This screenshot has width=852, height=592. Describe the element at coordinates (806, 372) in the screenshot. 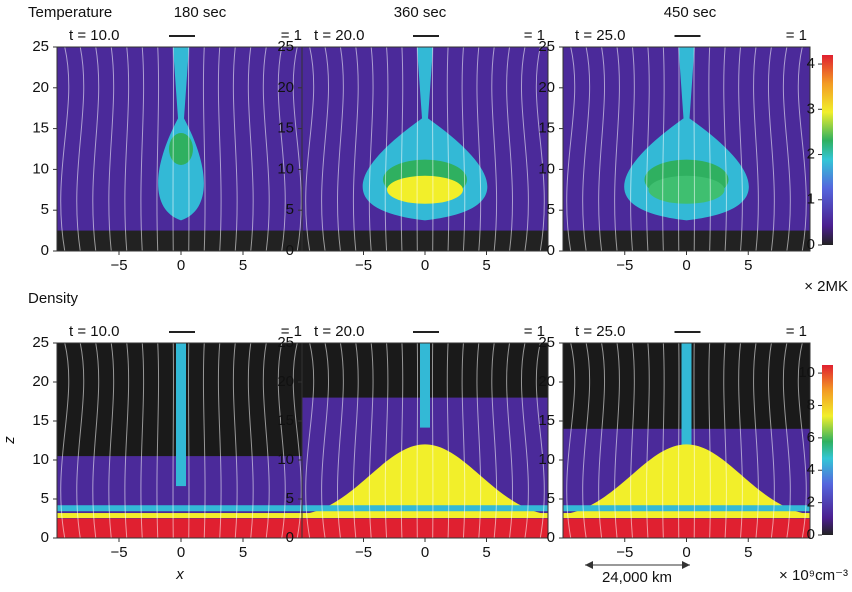

I see `colorbar-tick-label: 10` at that location.